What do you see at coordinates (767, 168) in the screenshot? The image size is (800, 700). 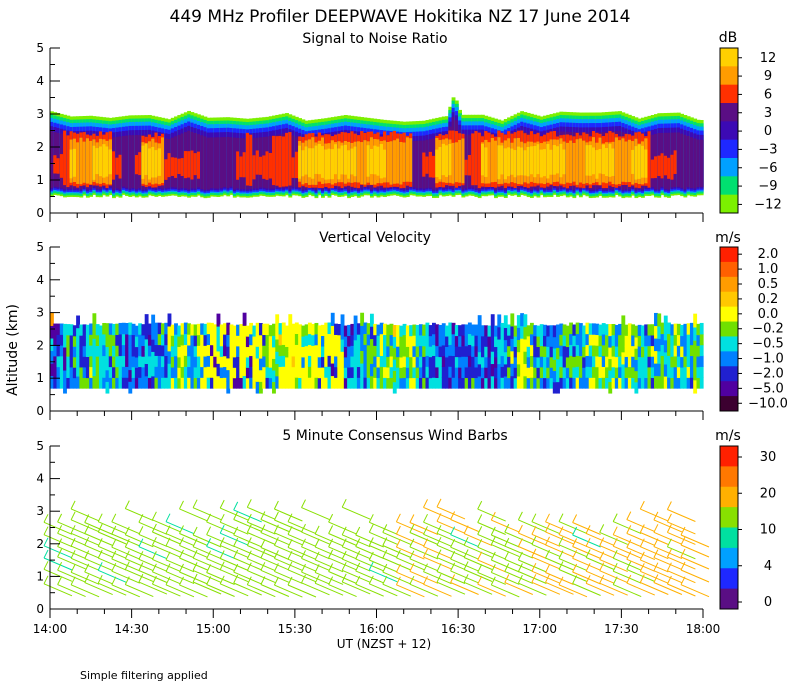 I see `colorbar-tick-label: −6` at bounding box center [767, 168].